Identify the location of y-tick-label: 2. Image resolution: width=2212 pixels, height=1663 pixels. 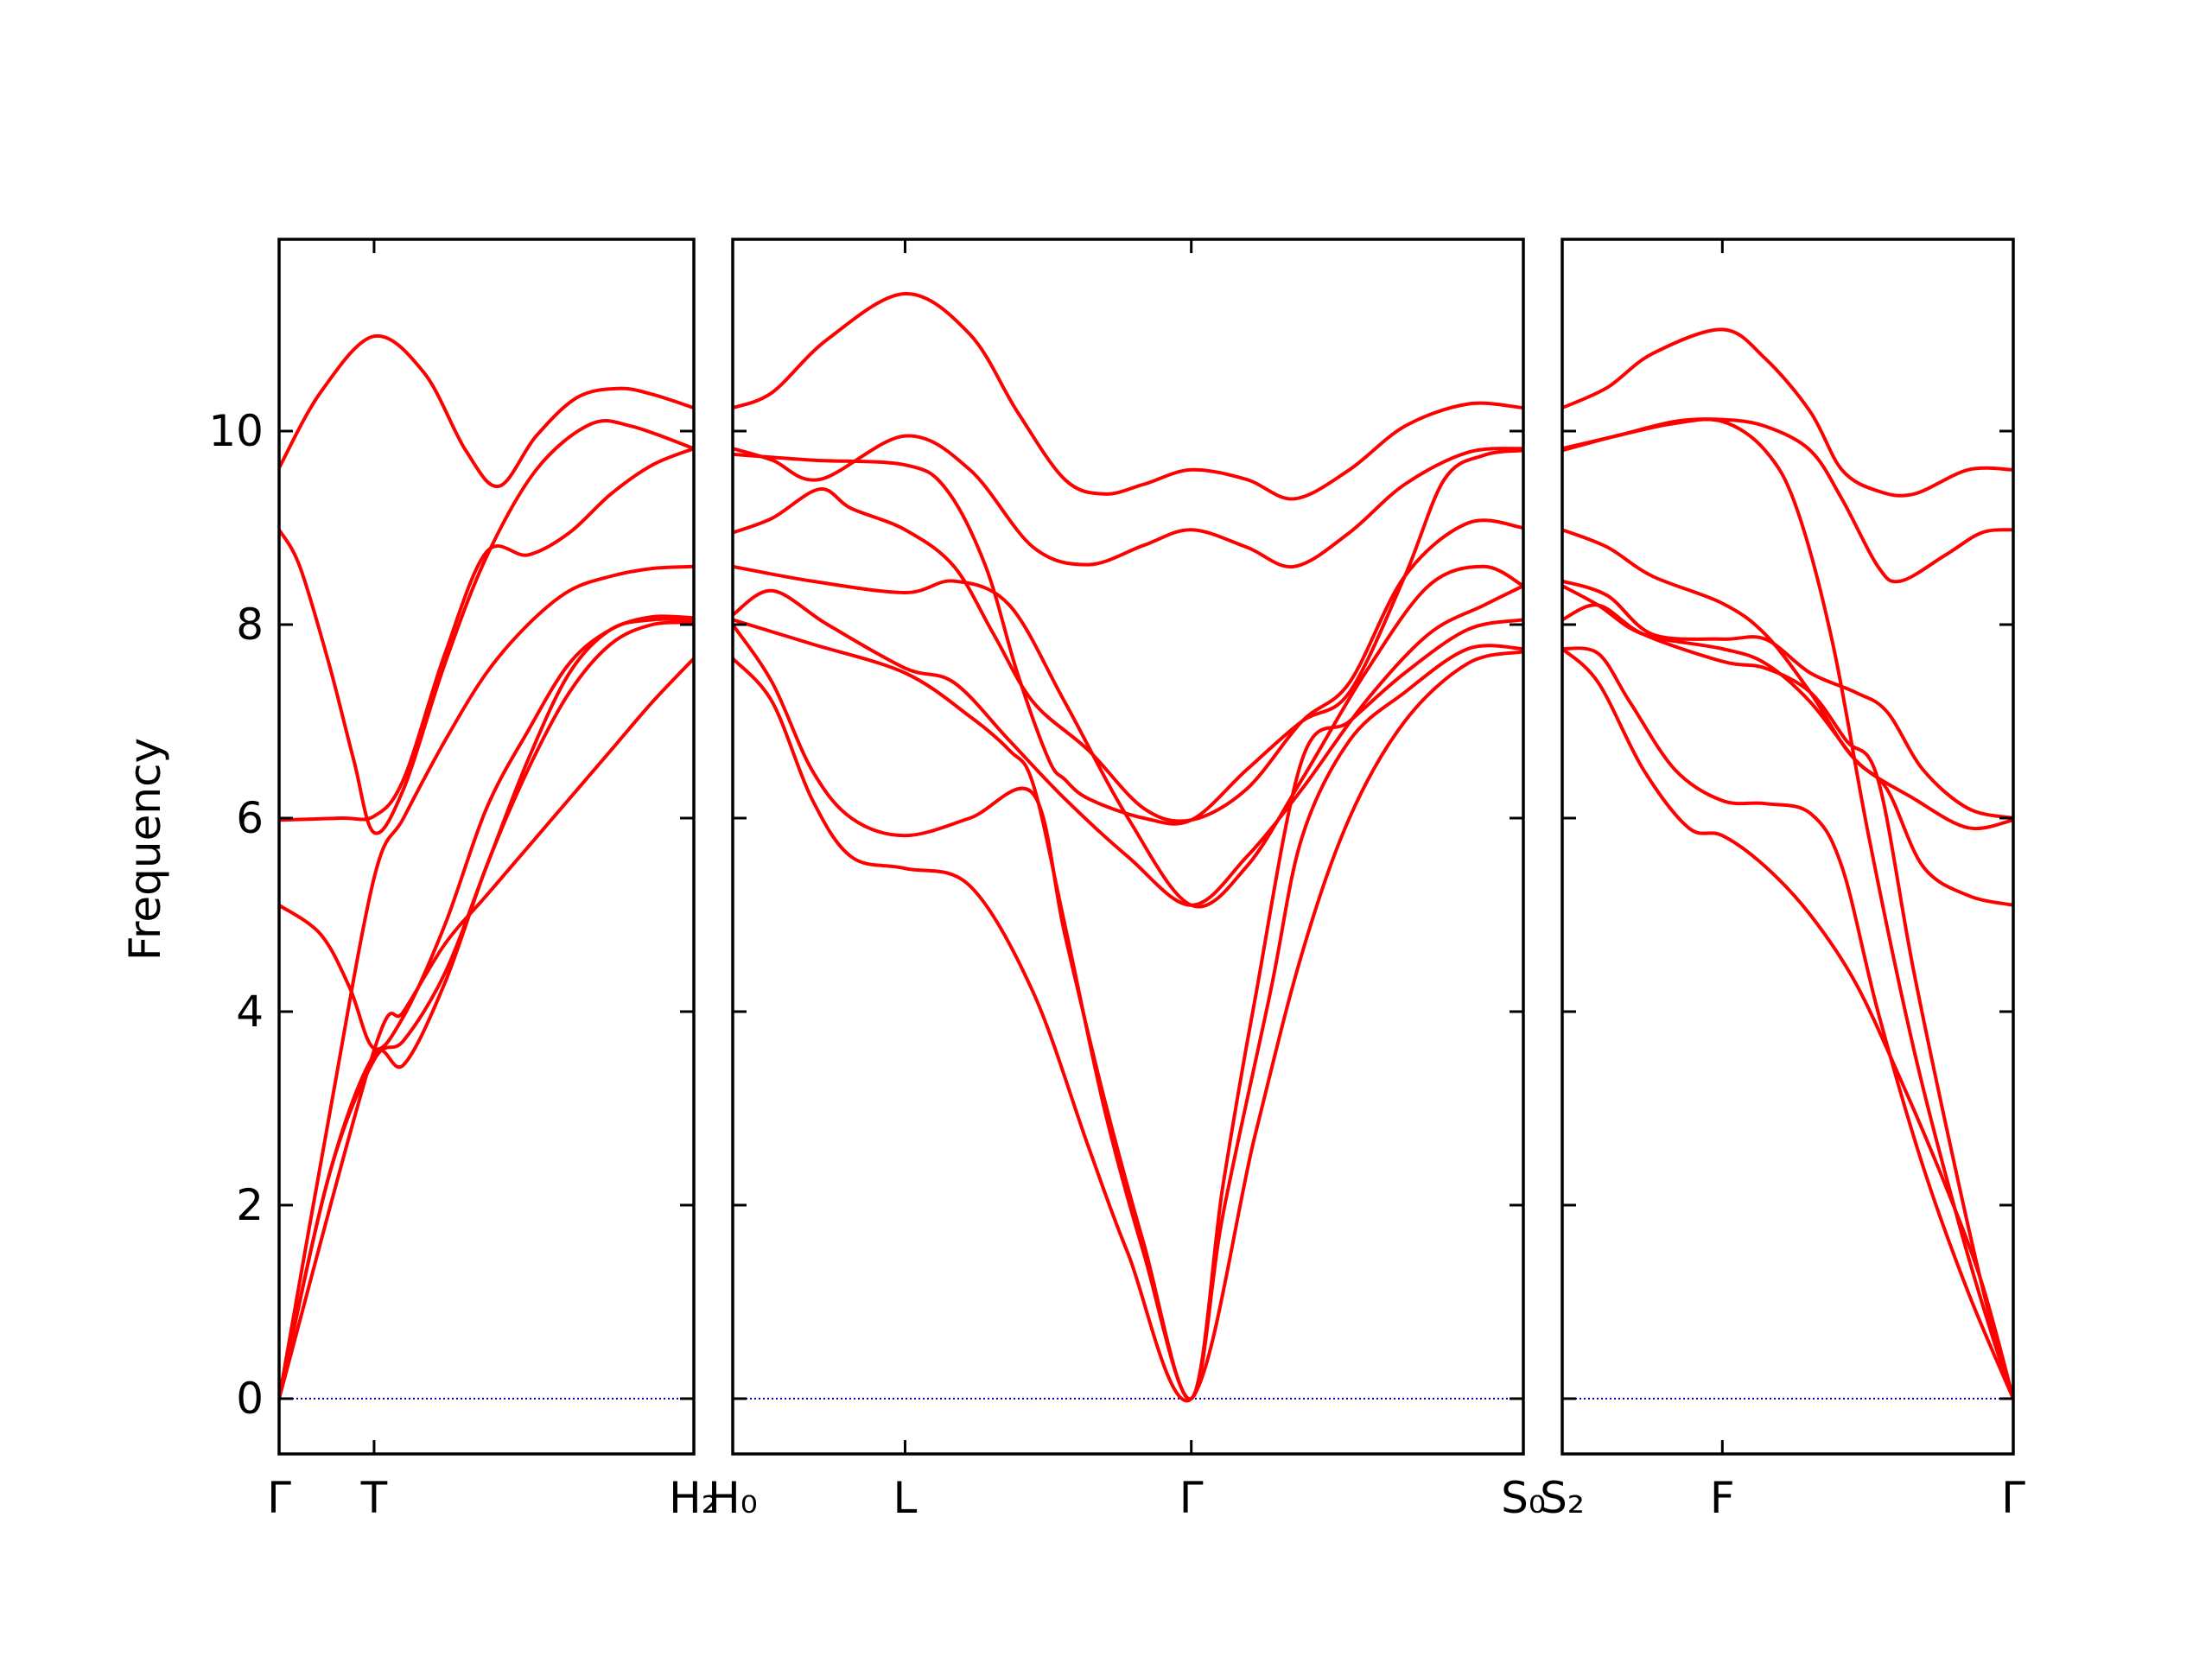
(250, 1205).